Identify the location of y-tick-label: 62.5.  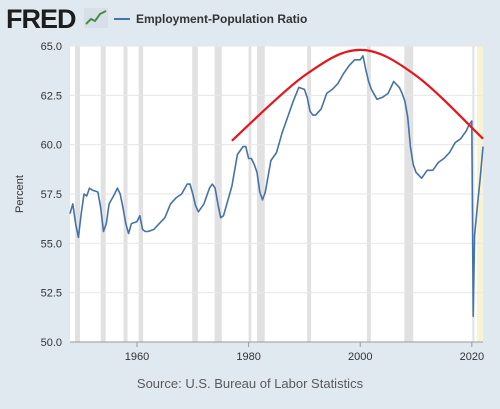
(51, 96).